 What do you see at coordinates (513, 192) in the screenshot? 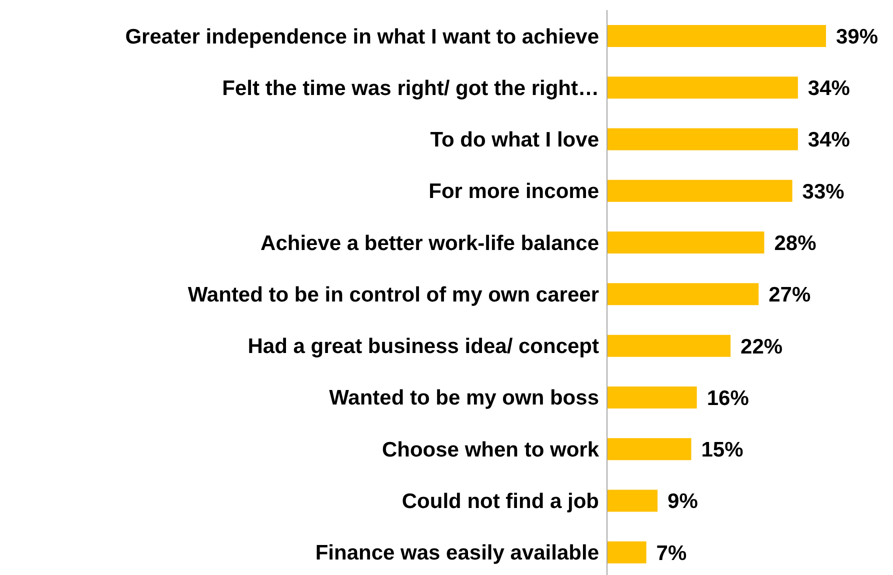
I see `y-tick-label: For more income` at bounding box center [513, 192].